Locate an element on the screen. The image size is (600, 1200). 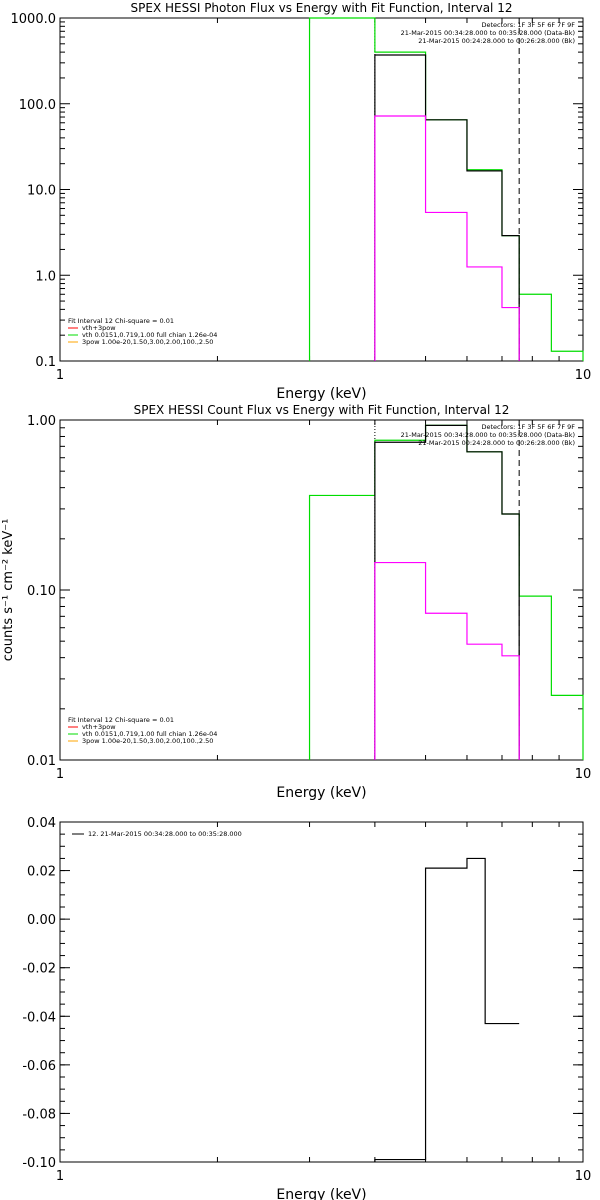
y-tick-label: -0.08 is located at coordinates (39, 1114).